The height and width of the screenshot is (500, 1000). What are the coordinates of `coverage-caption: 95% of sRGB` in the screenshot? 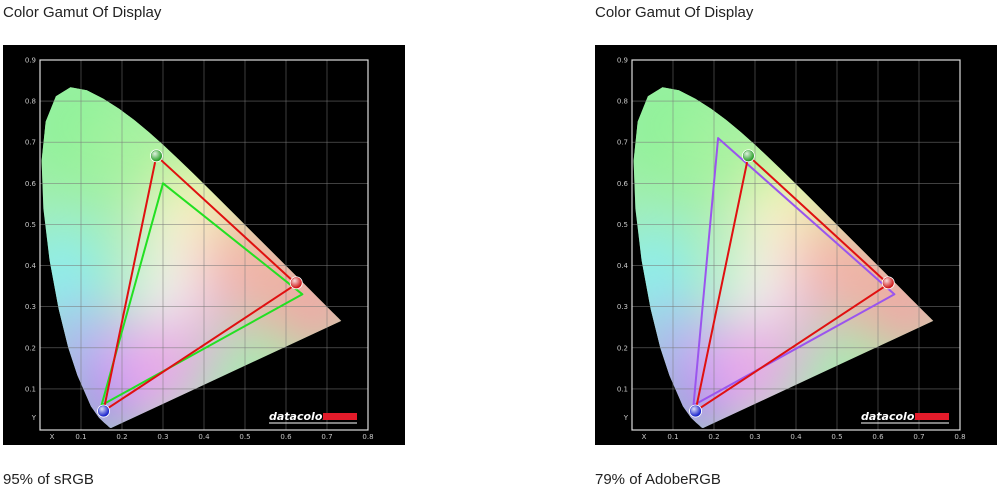 It's located at (48, 479).